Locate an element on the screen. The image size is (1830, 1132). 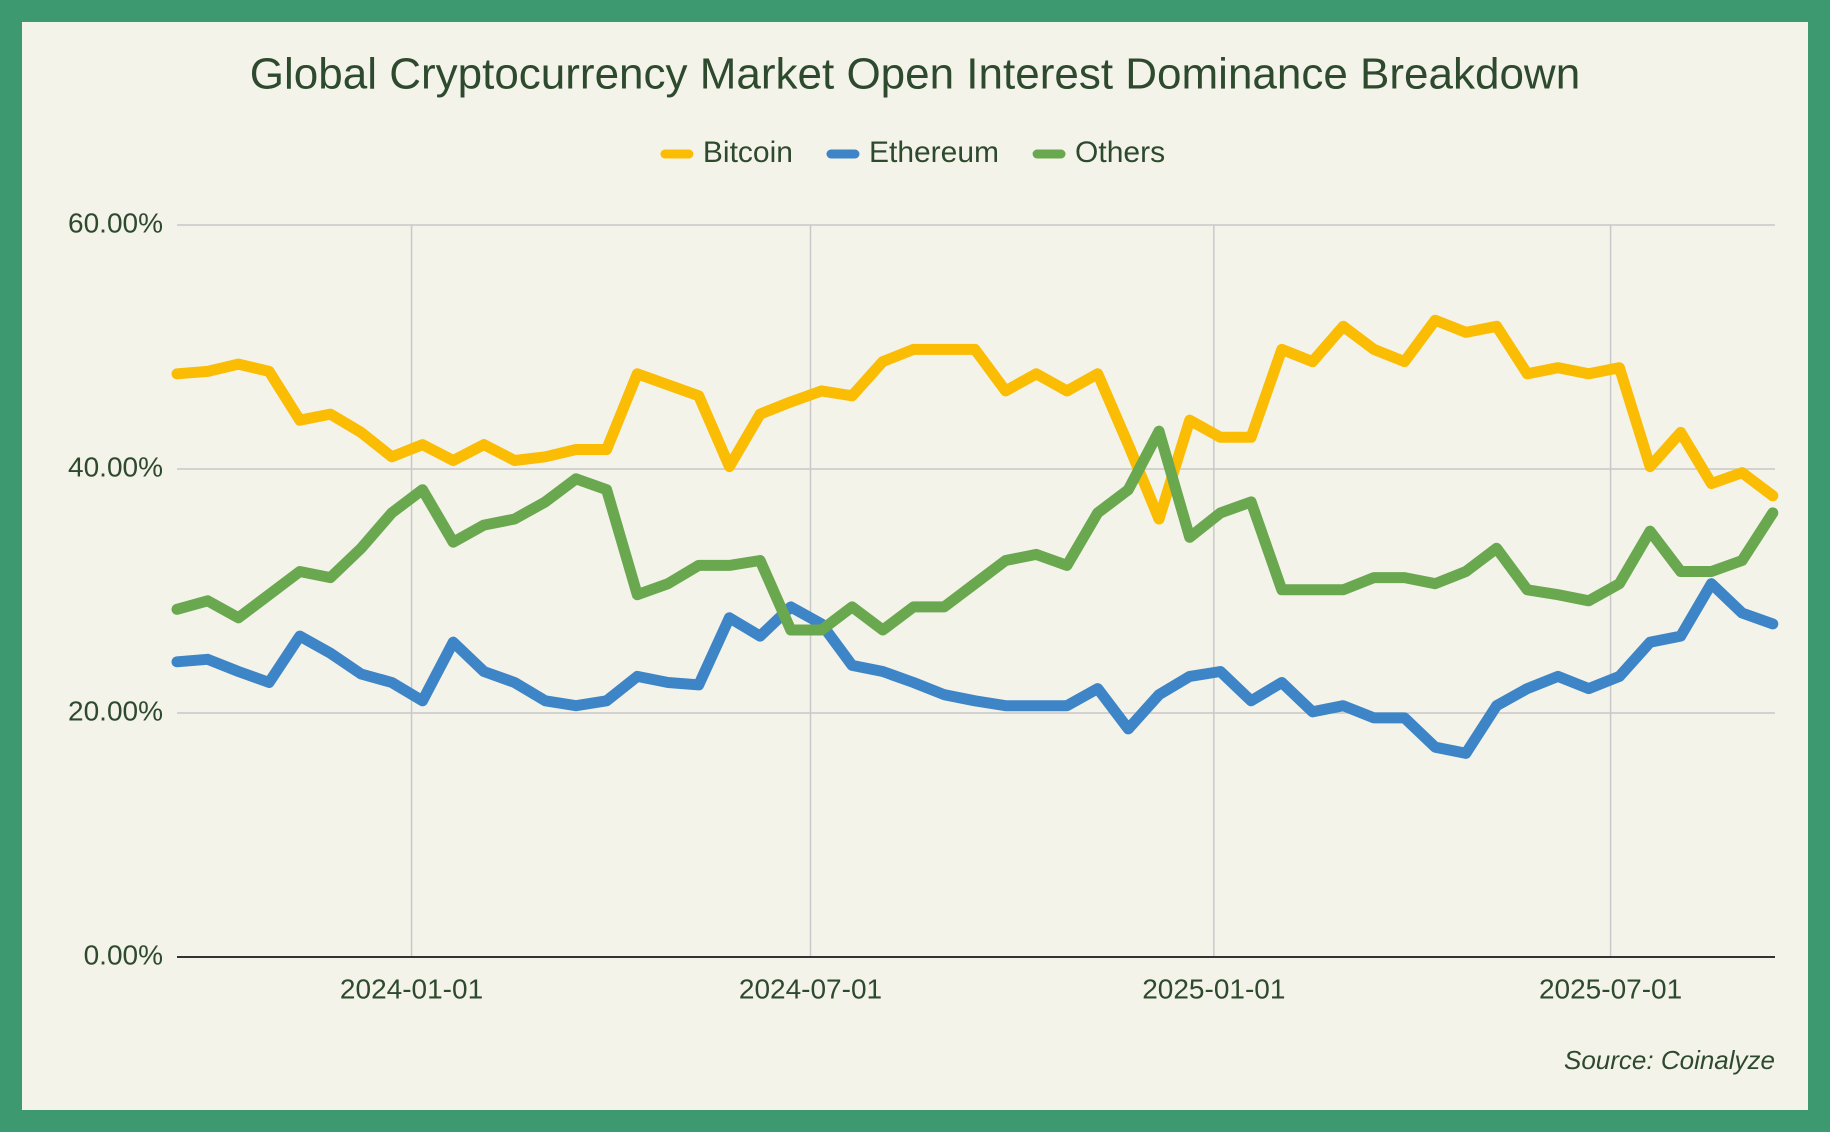
x-tick-label: 2025-07-01 is located at coordinates (1610, 988).